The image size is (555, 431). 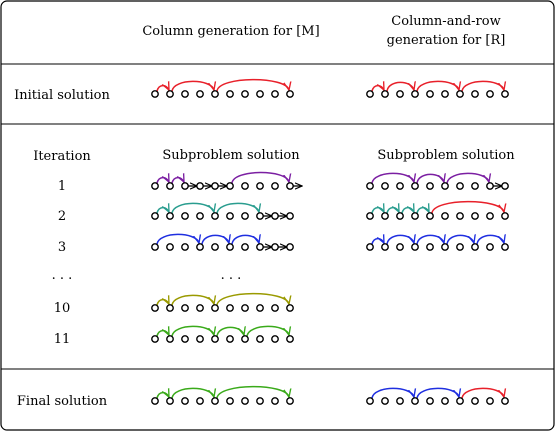 What do you see at coordinates (231, 155) in the screenshot?
I see `subproblem-m-label: Subproblem solution` at bounding box center [231, 155].